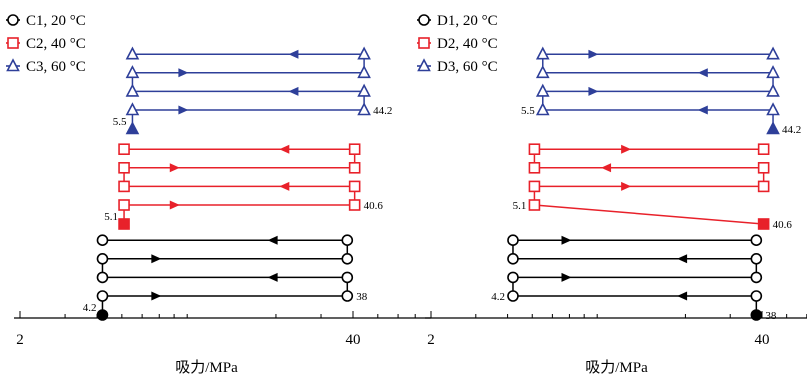  I want to click on legend-entry: D2, 40 °C, so click(457, 44).